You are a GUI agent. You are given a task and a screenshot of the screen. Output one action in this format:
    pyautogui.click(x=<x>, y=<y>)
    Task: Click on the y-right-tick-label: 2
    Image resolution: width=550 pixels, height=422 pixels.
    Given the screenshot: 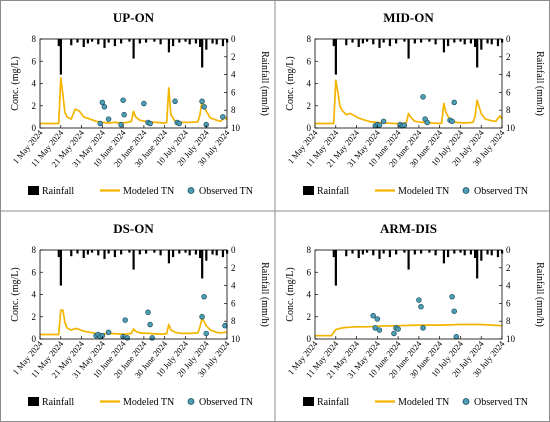 What is the action you would take?
    pyautogui.click(x=233, y=57)
    